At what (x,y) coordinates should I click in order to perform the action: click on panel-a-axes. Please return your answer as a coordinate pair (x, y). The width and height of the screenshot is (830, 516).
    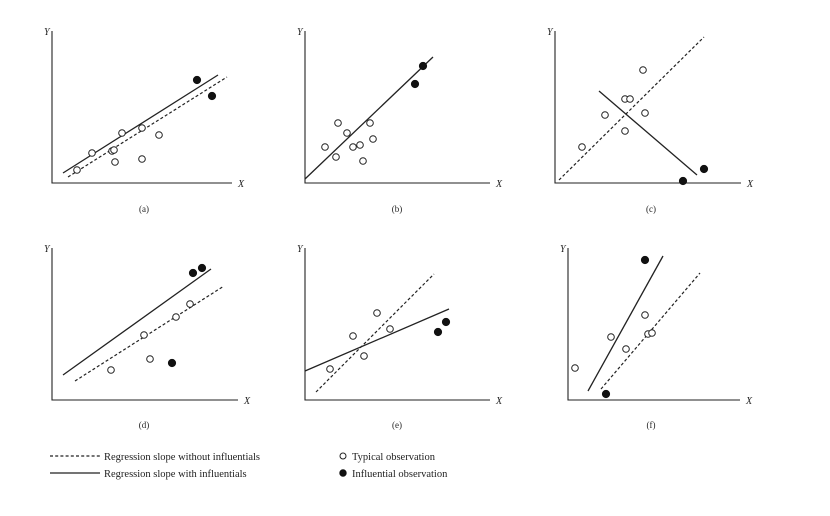
    Looking at the image, I should click on (141, 107).